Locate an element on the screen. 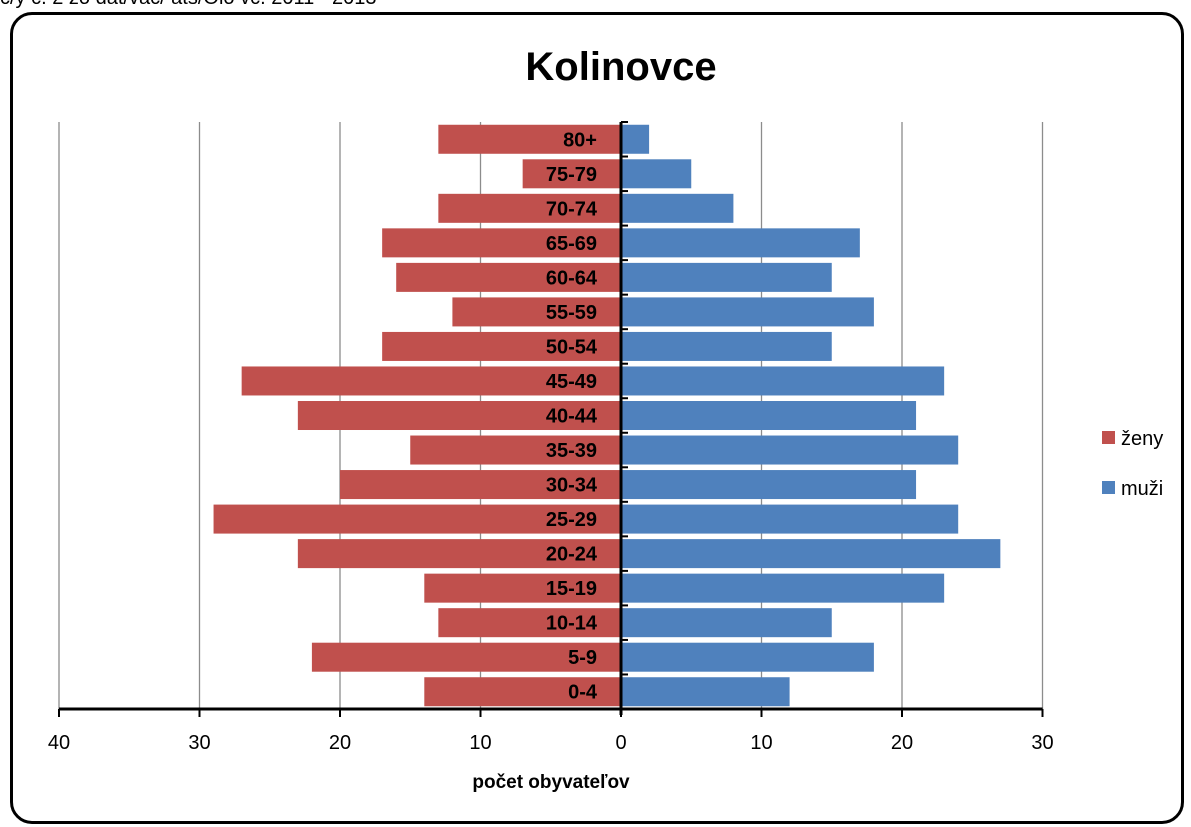 This screenshot has width=1191, height=827. category-label: 5-9 is located at coordinates (582, 658).